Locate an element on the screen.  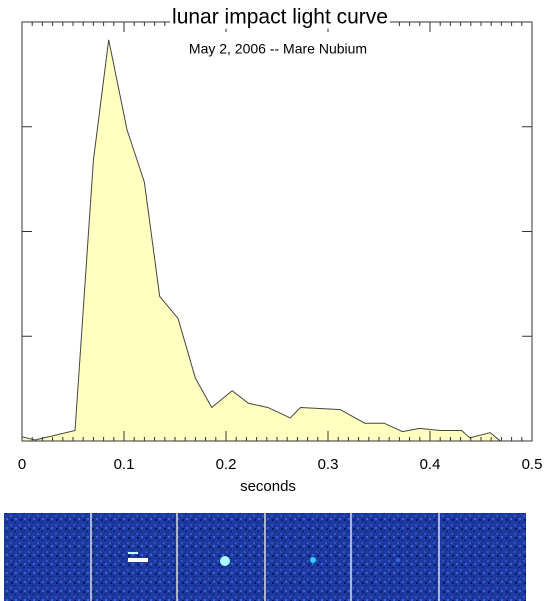
image-frames is located at coordinates (265, 557).